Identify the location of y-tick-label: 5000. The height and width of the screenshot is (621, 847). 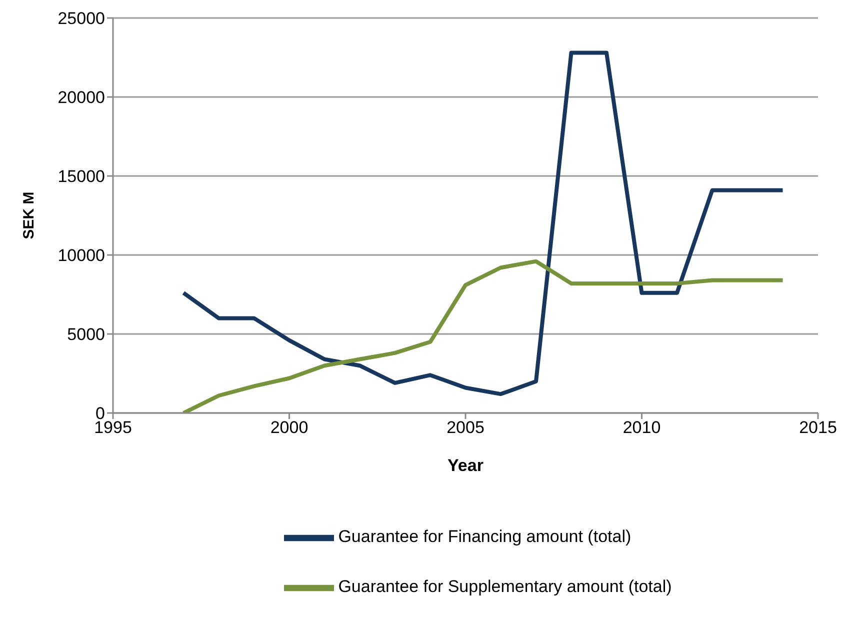
(86, 334).